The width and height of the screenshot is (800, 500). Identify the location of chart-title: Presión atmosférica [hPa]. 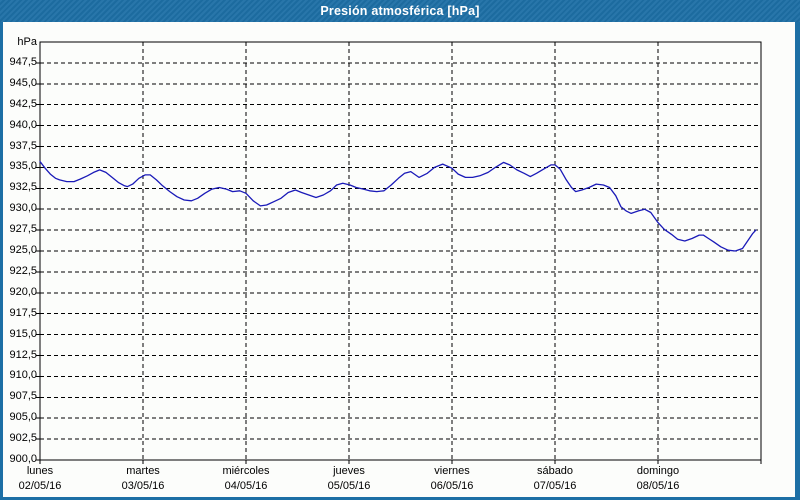
(400, 11).